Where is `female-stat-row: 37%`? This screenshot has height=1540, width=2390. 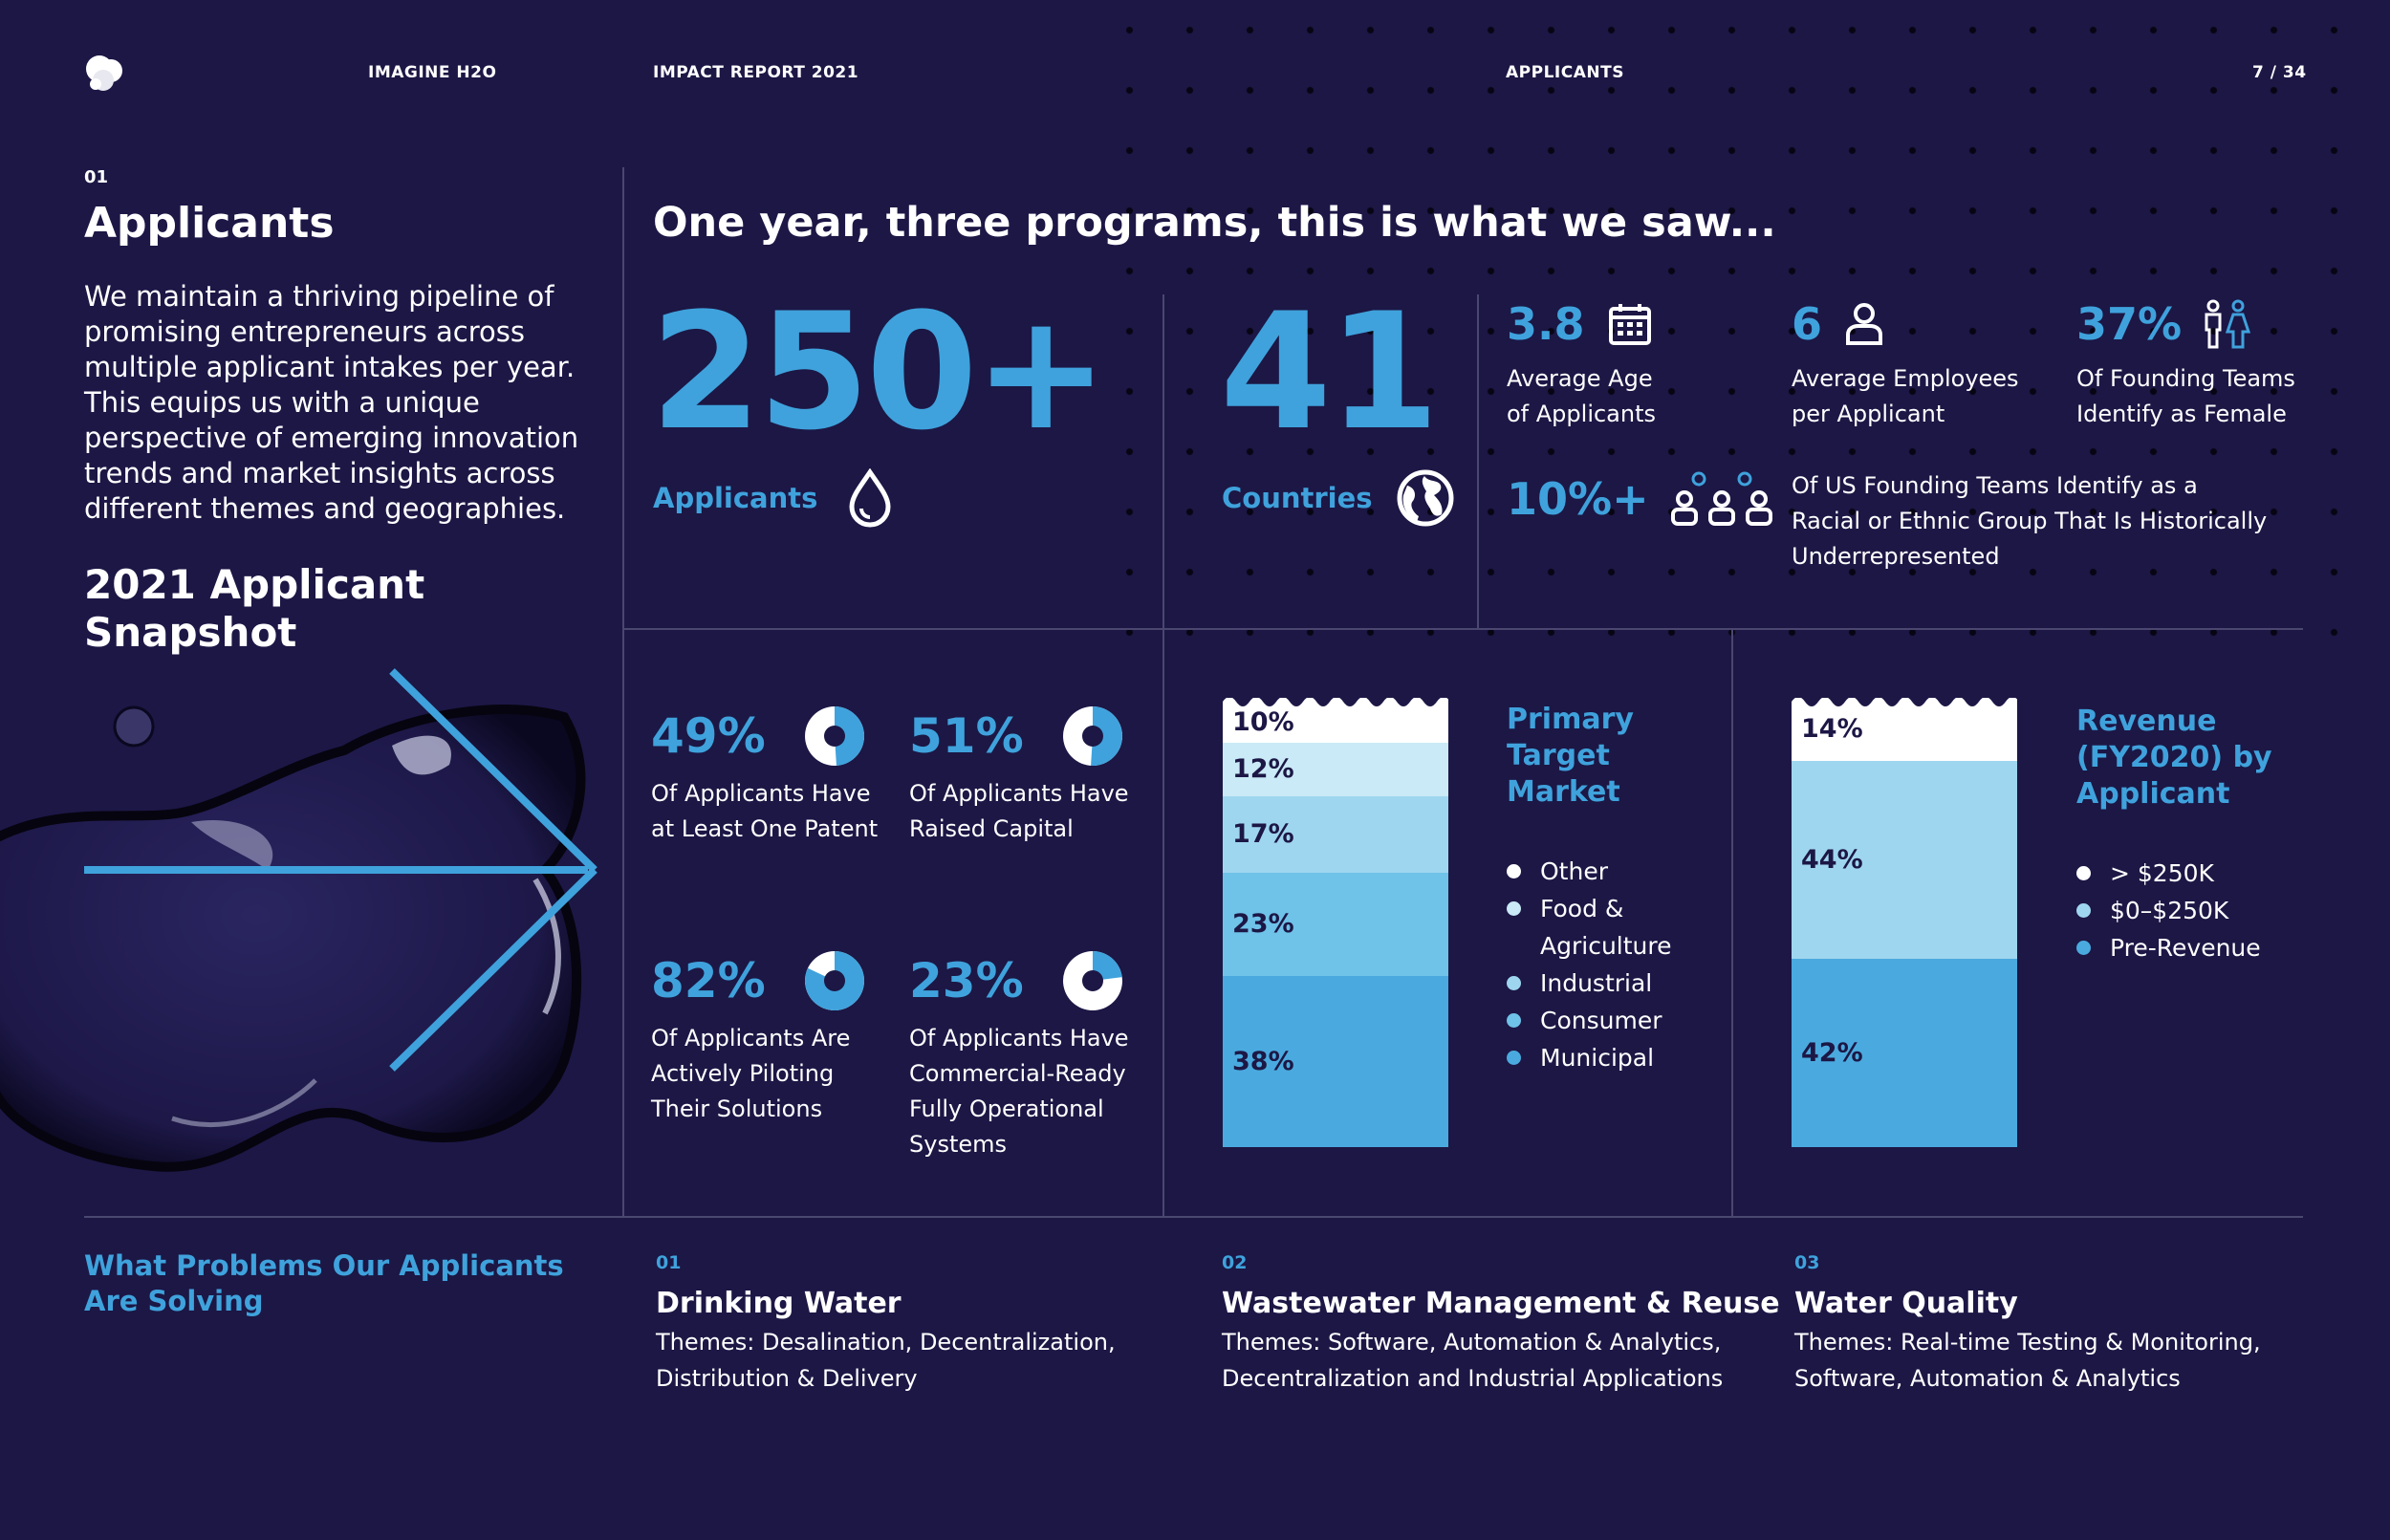 female-stat-row: 37% is located at coordinates (2164, 324).